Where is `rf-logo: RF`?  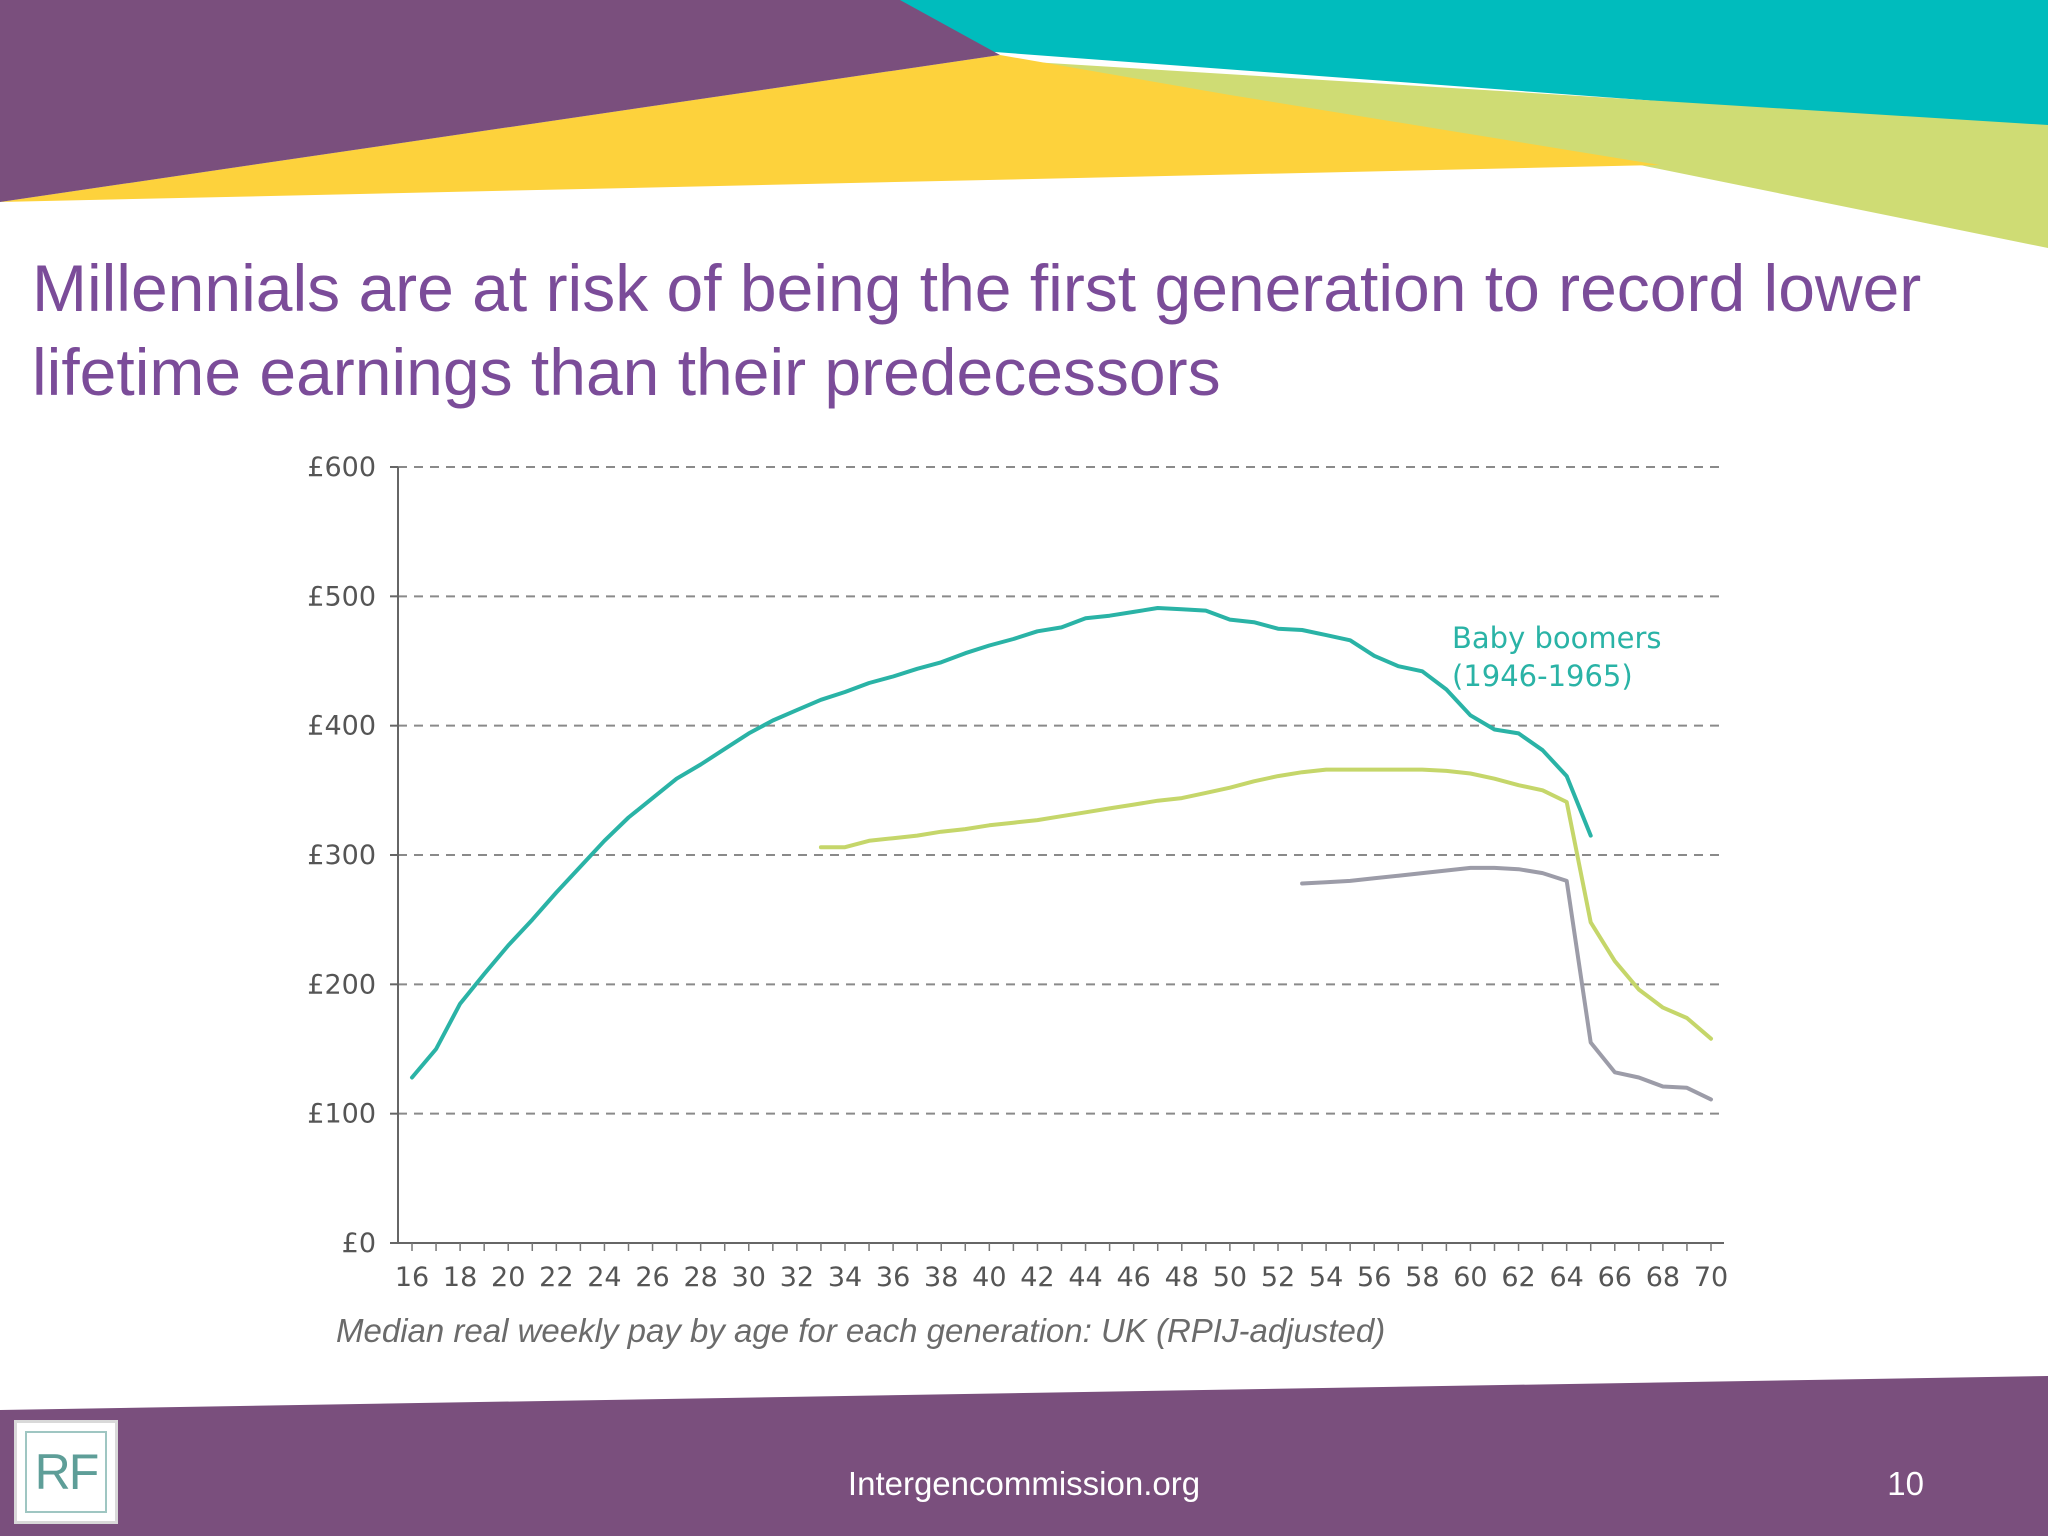 rf-logo: RF is located at coordinates (66, 1472).